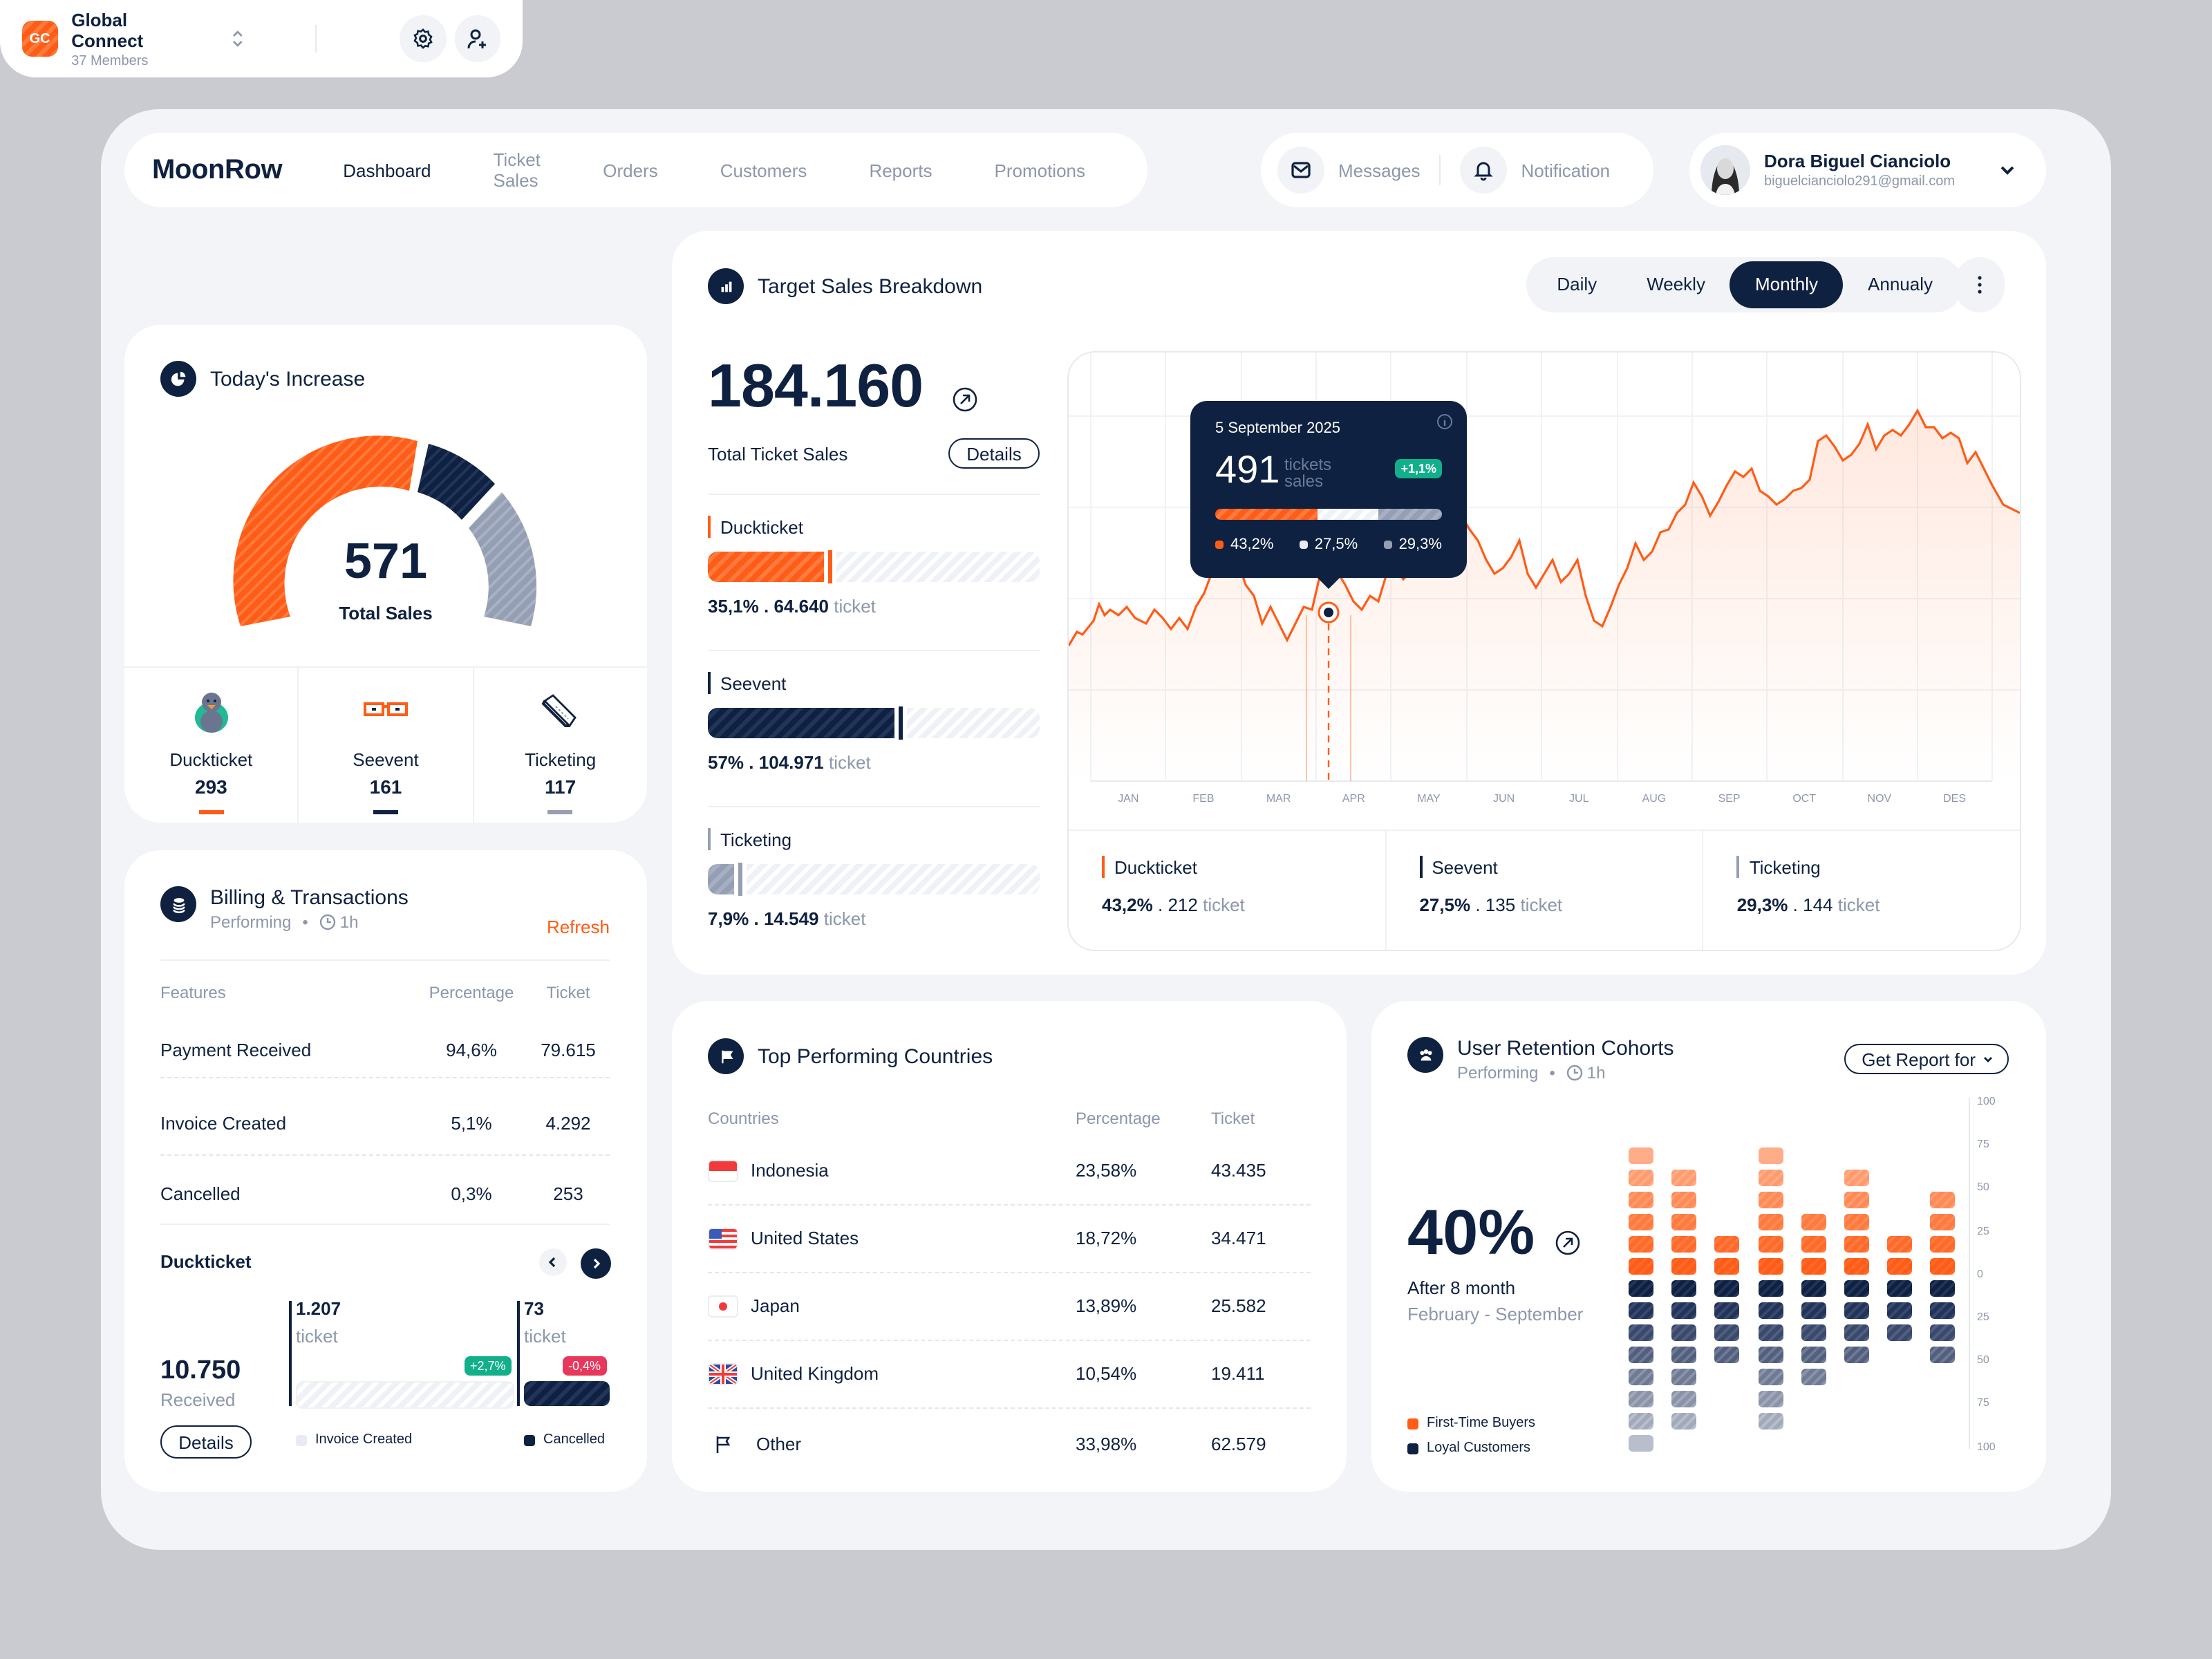 The height and width of the screenshot is (1659, 2212). What do you see at coordinates (178, 904) in the screenshot?
I see `coins-icon` at bounding box center [178, 904].